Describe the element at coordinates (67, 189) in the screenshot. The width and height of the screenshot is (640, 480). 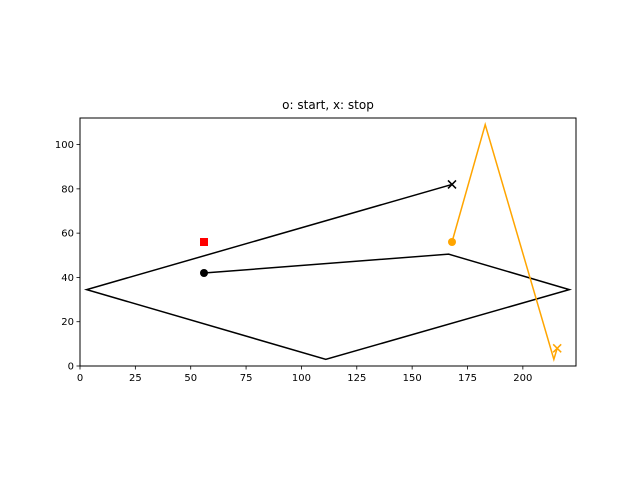
I see `y-tick-label: 80` at that location.